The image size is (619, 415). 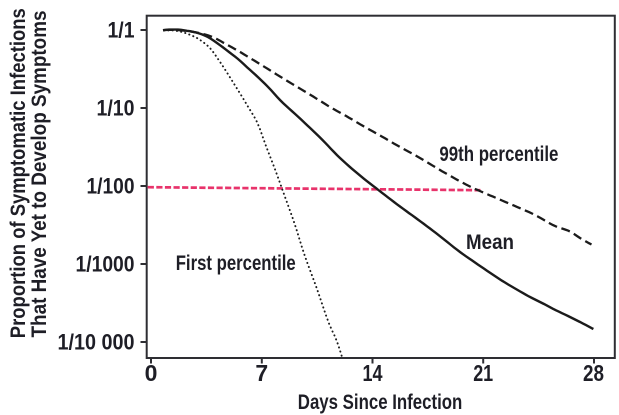 I want to click on svg-text:That Have Yet to Develop Sympt: That Have Yet to Develop Symptoms, so click(x=39, y=173).